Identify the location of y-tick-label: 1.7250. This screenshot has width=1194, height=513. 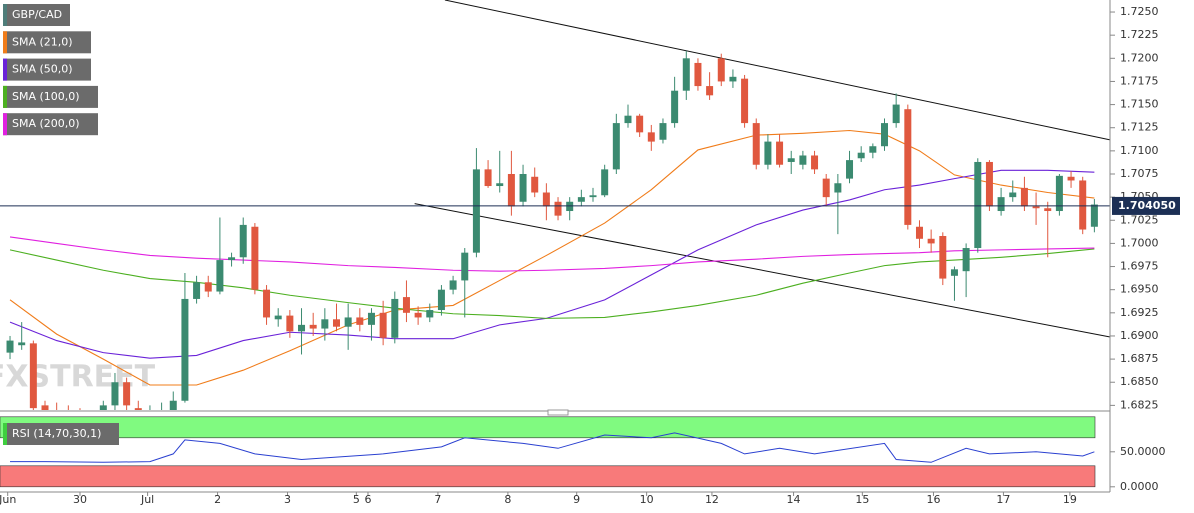
(1139, 11).